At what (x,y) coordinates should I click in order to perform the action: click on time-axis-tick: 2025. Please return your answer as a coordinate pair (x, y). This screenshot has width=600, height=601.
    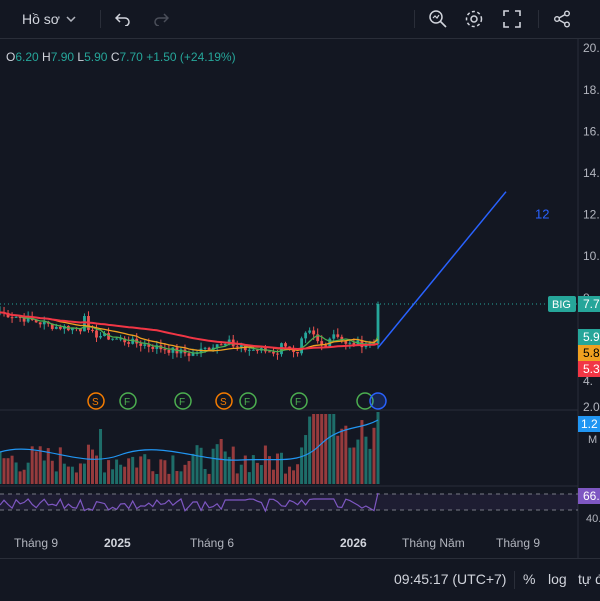
    Looking at the image, I should click on (117, 543).